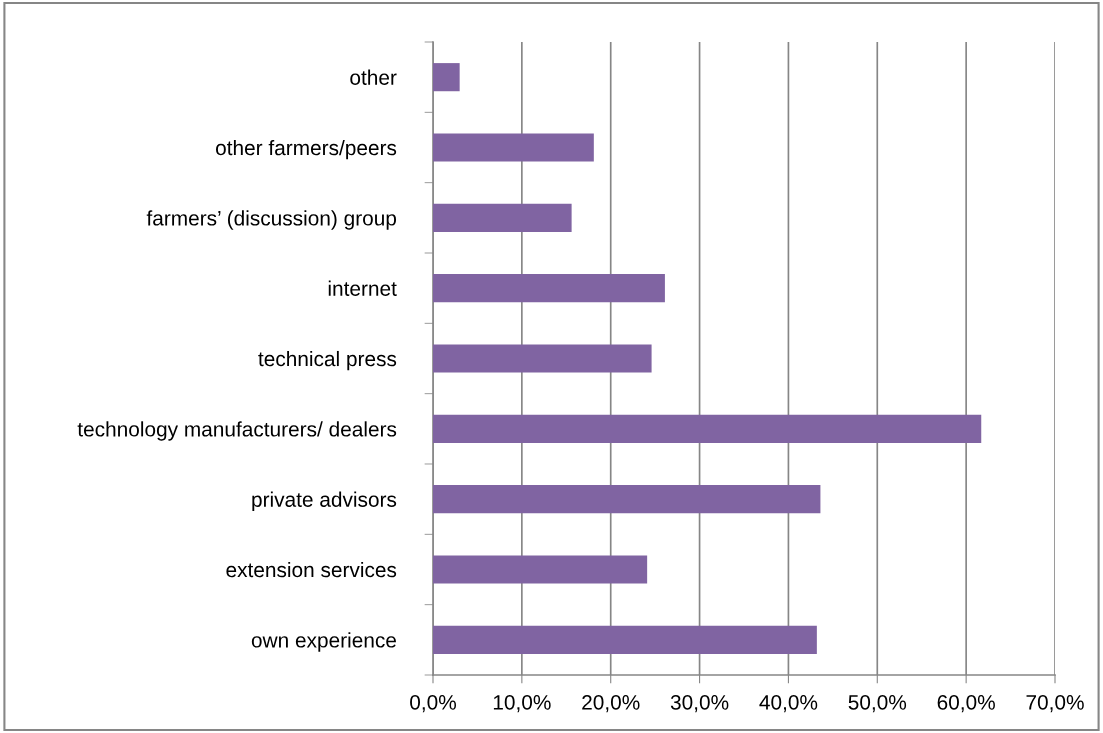  What do you see at coordinates (311, 569) in the screenshot?
I see `y-tick-label: extension services` at bounding box center [311, 569].